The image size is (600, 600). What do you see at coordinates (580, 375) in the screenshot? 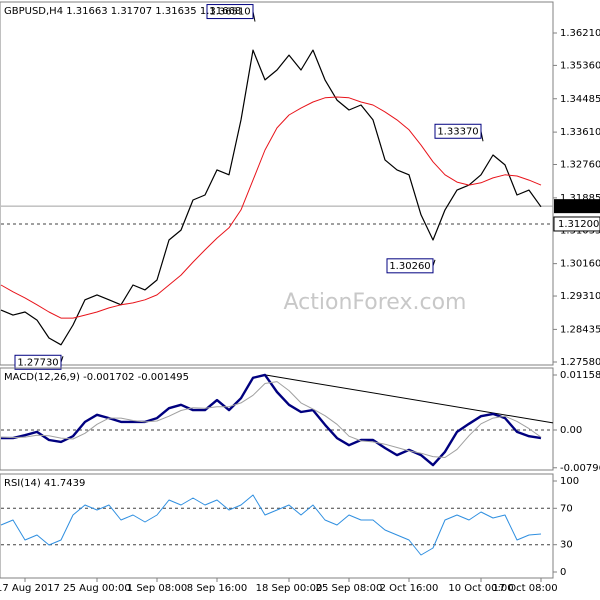
I see `y-tick-label: 0.011588` at bounding box center [580, 375].